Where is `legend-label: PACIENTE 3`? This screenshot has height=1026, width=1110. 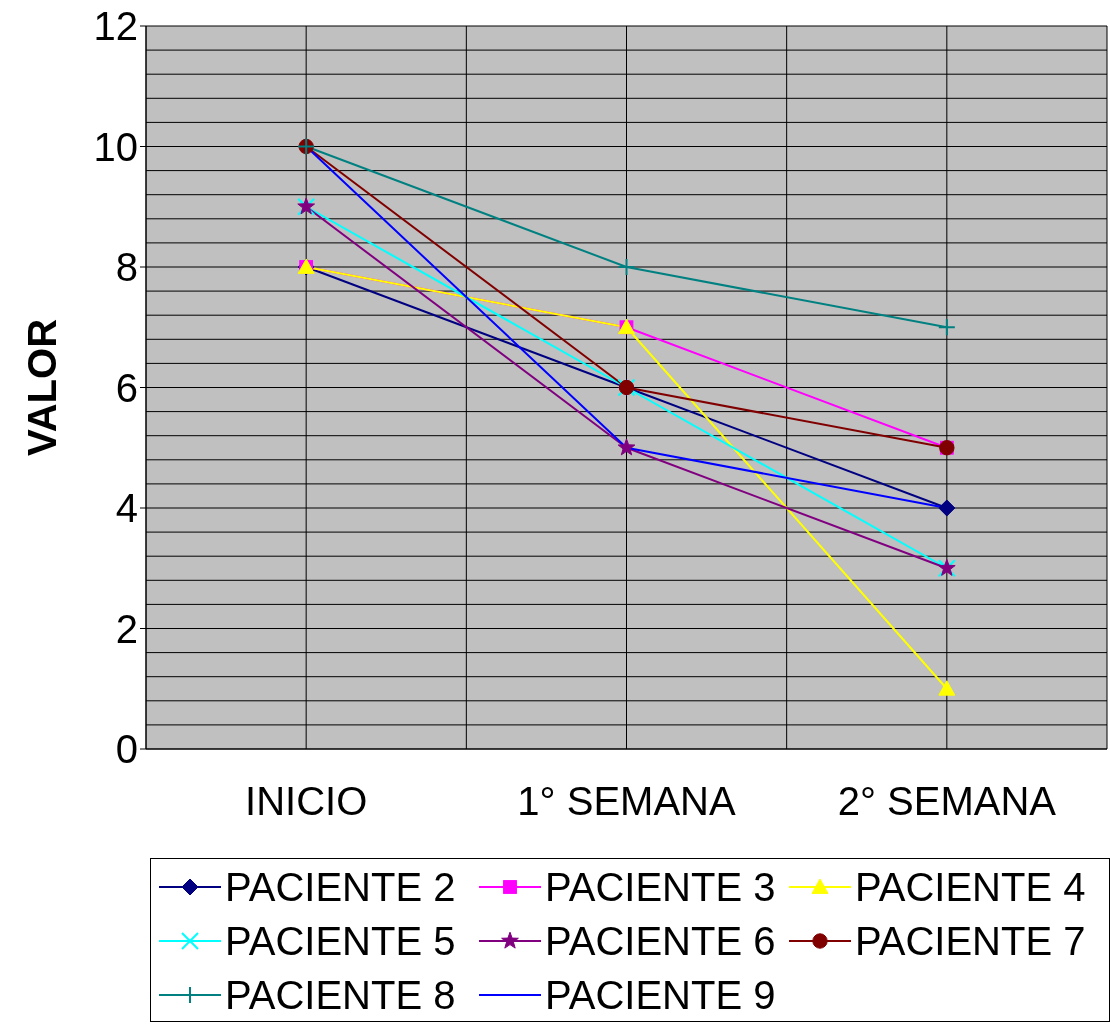
legend-label: PACIENTE 3 is located at coordinates (660, 887).